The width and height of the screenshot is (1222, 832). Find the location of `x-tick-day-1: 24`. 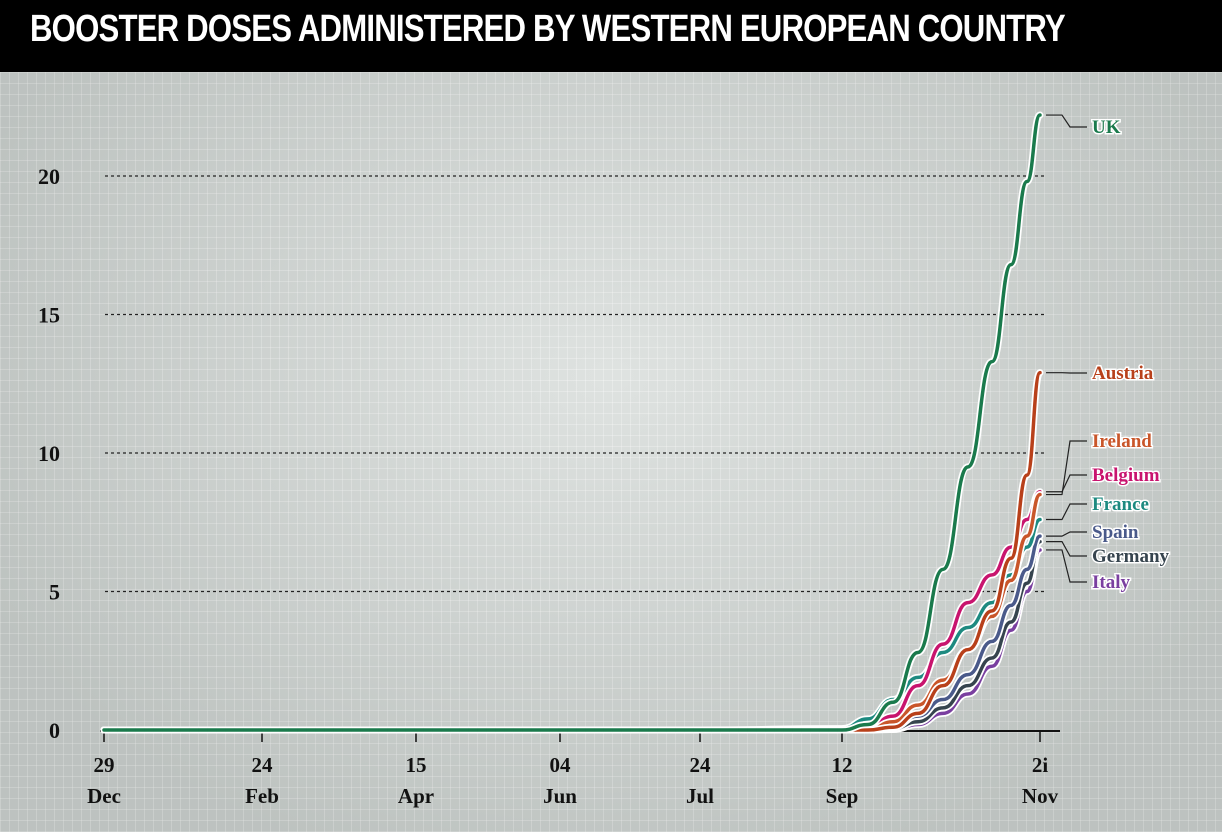

x-tick-day-1: 24 is located at coordinates (263, 765).